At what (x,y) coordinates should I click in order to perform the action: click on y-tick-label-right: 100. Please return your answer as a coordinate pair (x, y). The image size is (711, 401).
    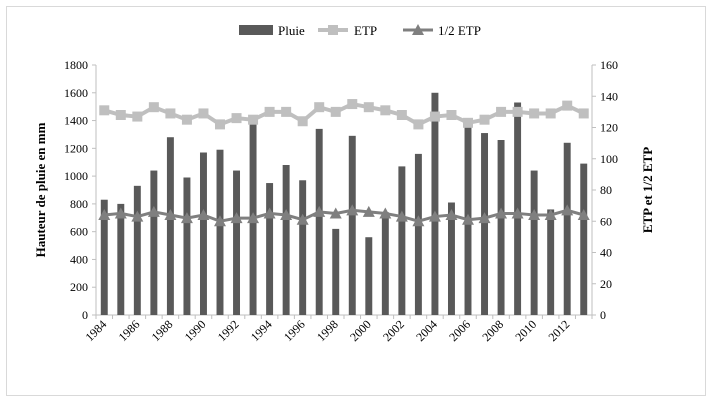
    Looking at the image, I should click on (609, 159).